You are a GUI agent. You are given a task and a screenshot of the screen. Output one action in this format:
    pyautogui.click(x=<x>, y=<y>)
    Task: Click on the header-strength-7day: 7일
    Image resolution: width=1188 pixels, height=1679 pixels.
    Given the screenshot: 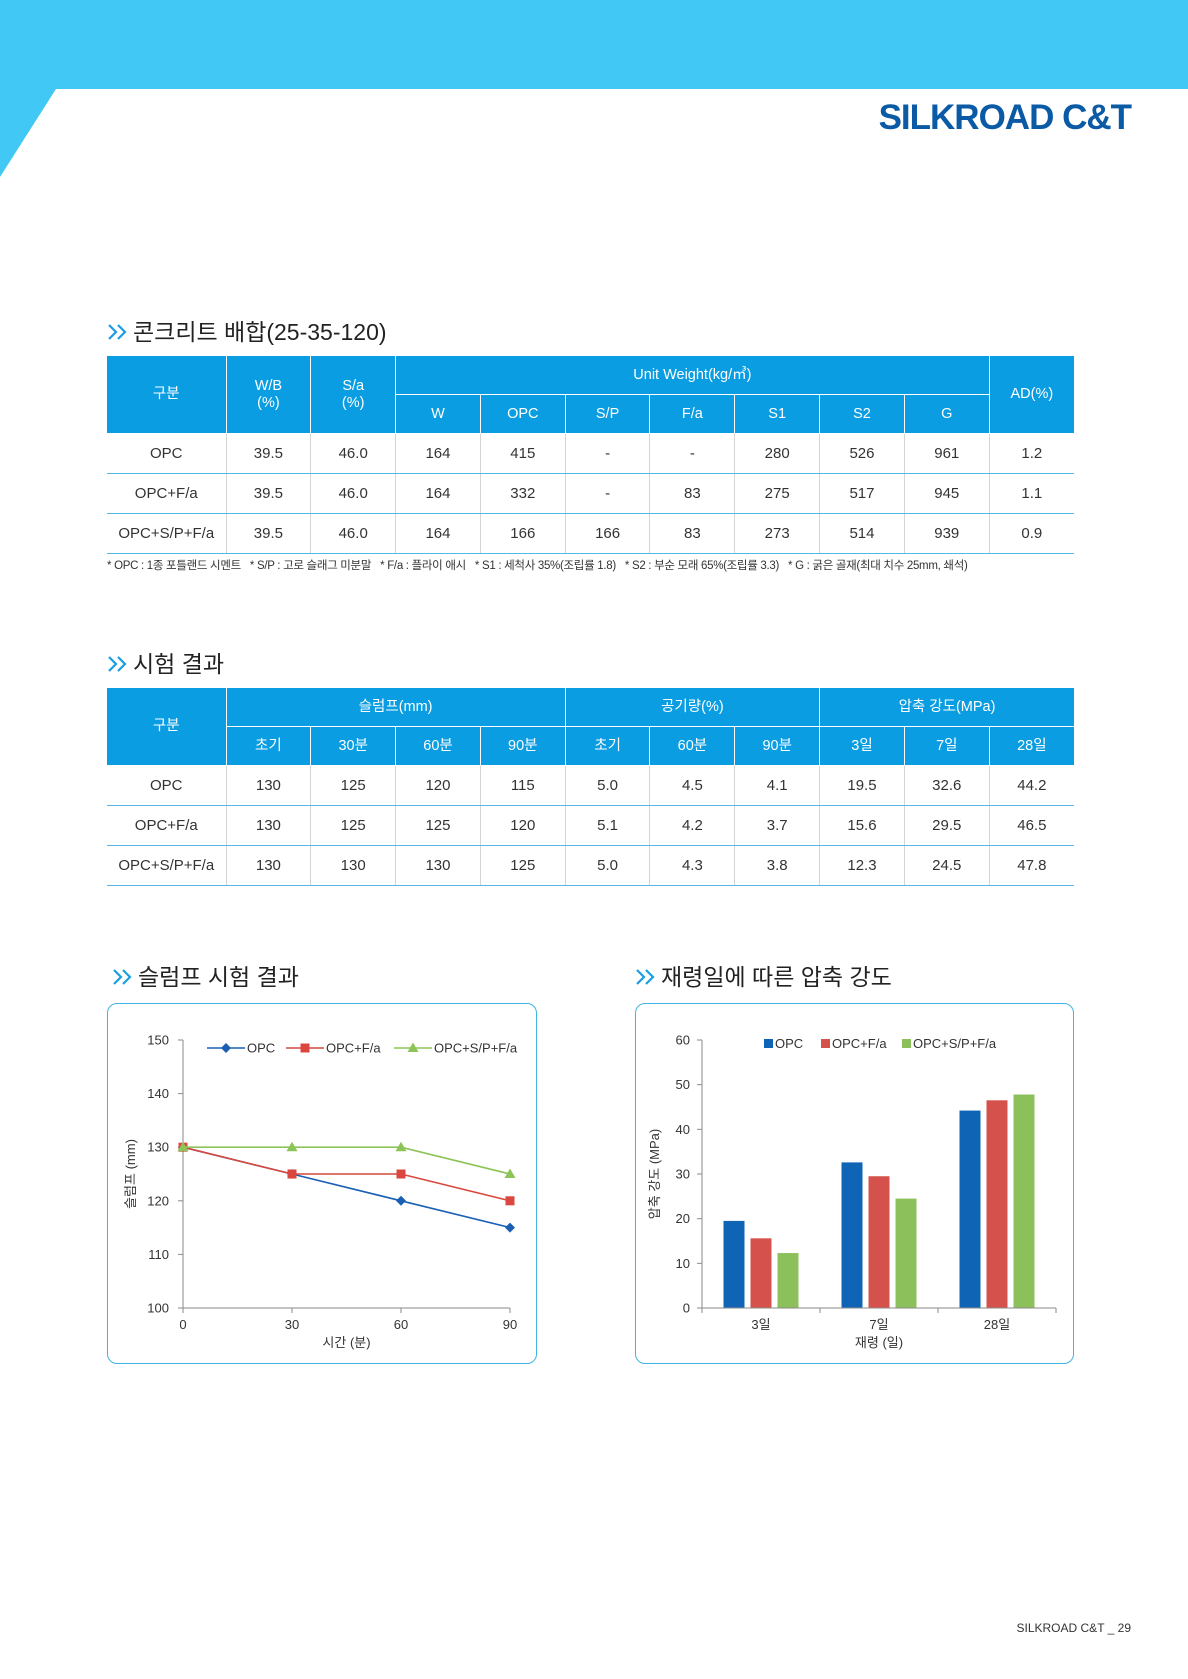 What is the action you would take?
    pyautogui.click(x=946, y=746)
    